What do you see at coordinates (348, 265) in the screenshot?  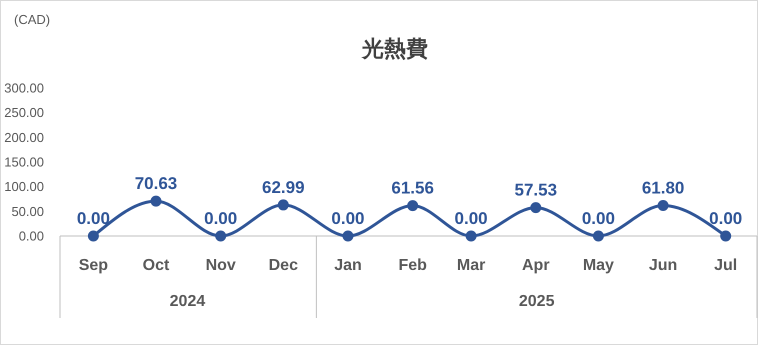 I see `x-tick-label: Jan` at bounding box center [348, 265].